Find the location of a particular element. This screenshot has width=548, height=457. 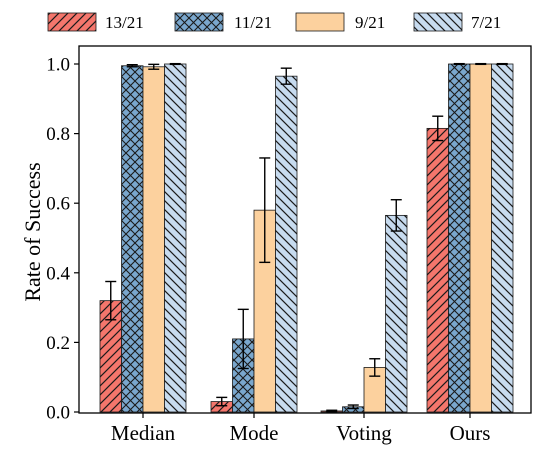

error-bar-13/21-Voting is located at coordinates (332, 411).